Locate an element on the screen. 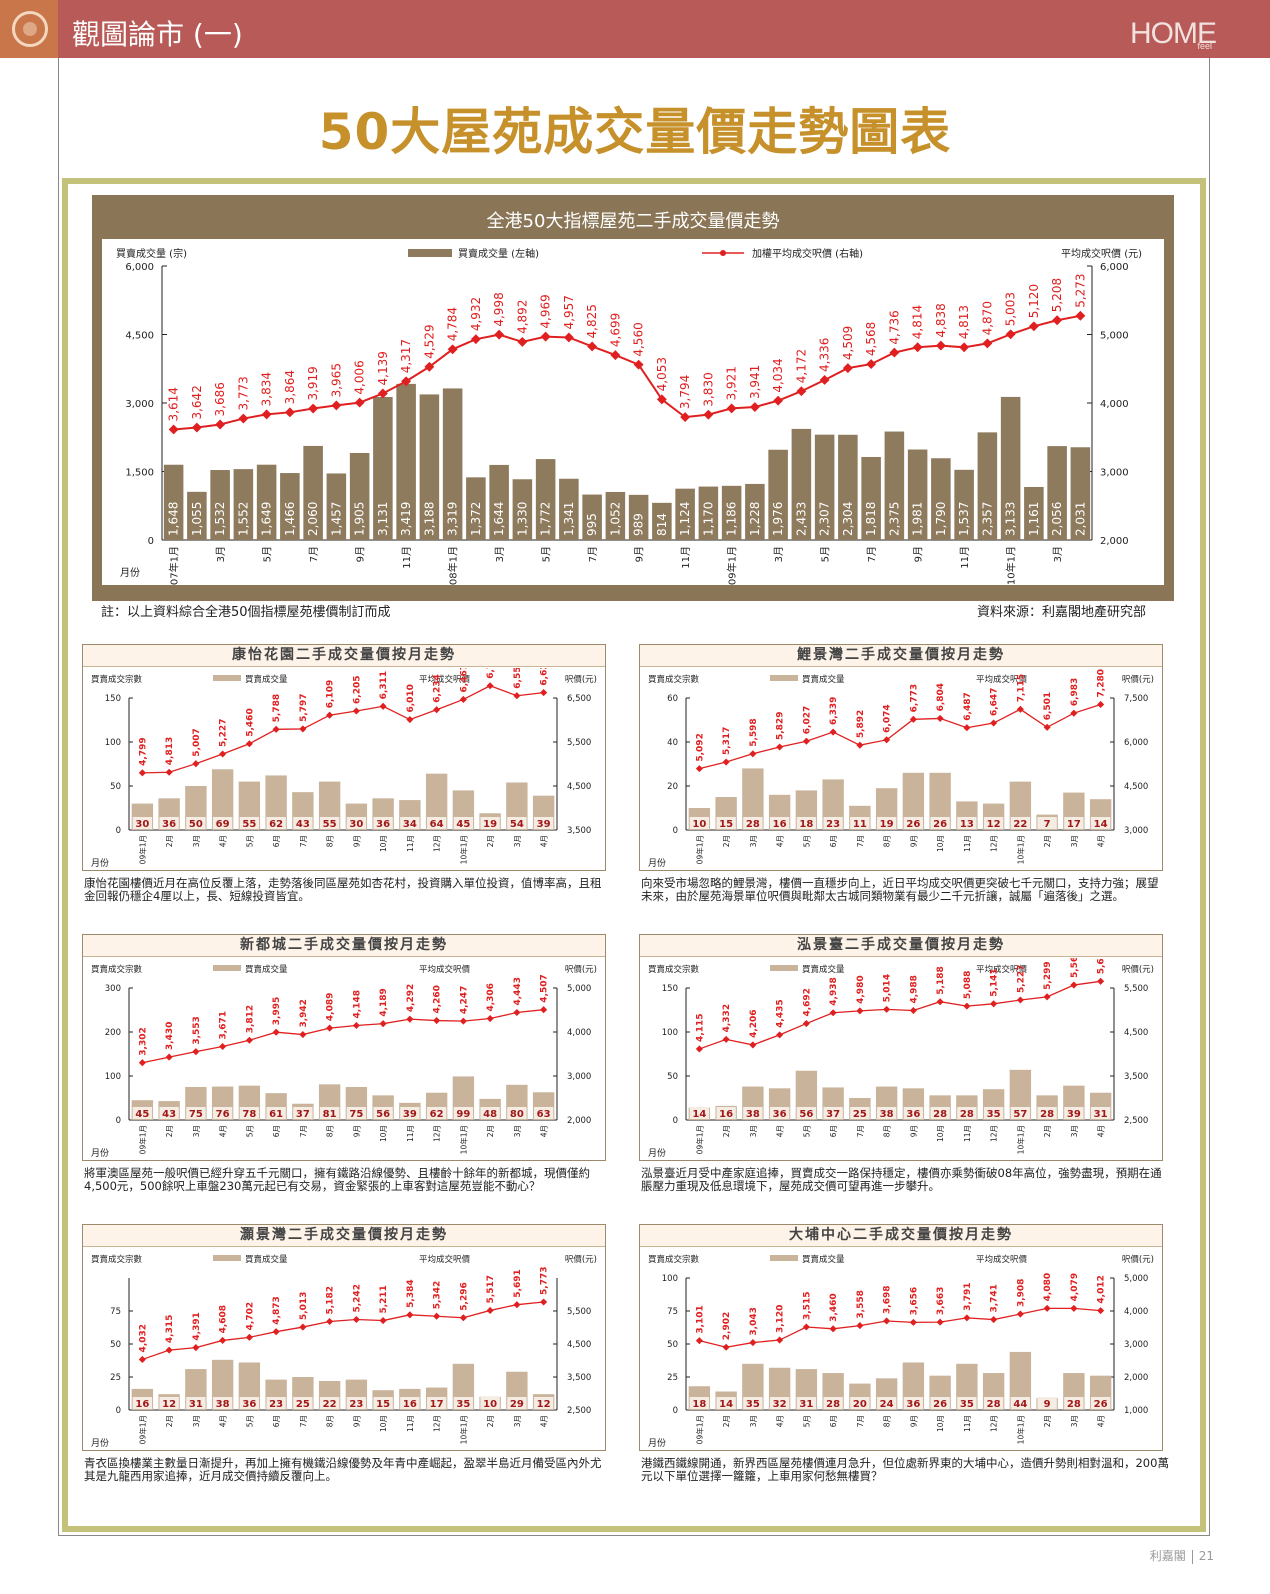 This screenshot has width=1270, height=1594. price-data-label: 3,671 is located at coordinates (224, 1025).